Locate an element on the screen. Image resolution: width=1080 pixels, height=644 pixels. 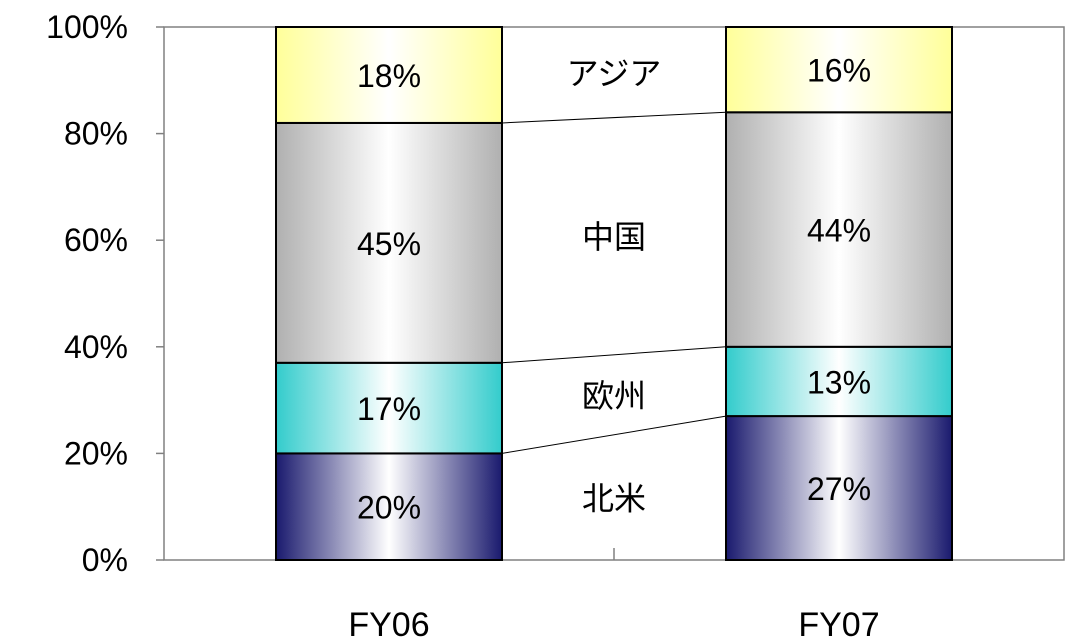
x-category-label: FY07 is located at coordinates (838, 625).